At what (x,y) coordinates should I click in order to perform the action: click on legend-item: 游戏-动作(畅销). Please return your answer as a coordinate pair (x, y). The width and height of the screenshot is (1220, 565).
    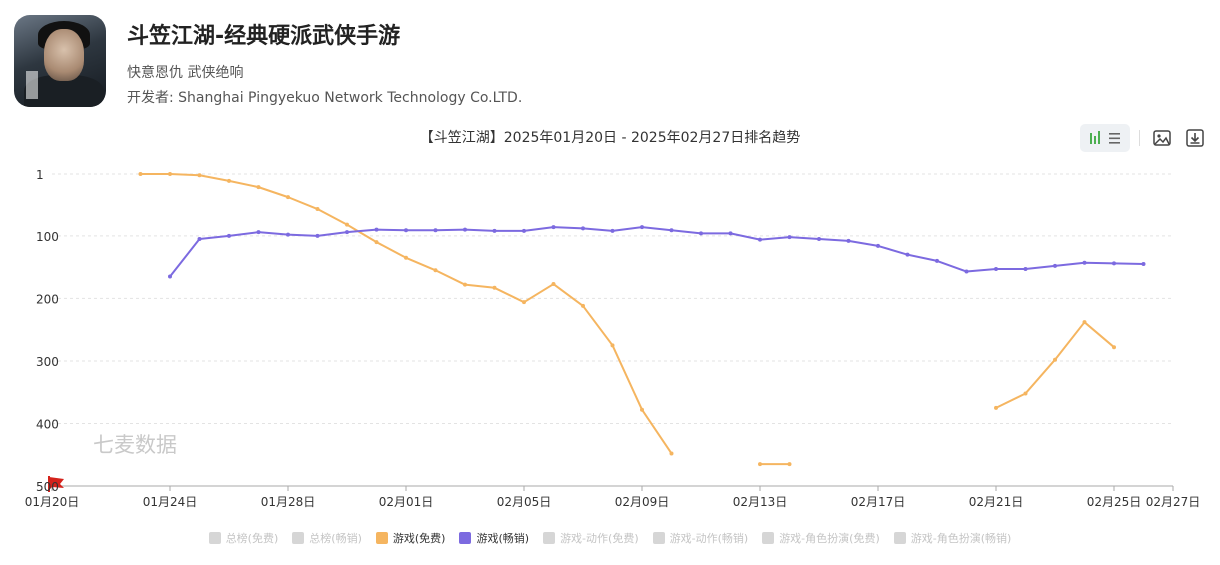
    Looking at the image, I should click on (700, 538).